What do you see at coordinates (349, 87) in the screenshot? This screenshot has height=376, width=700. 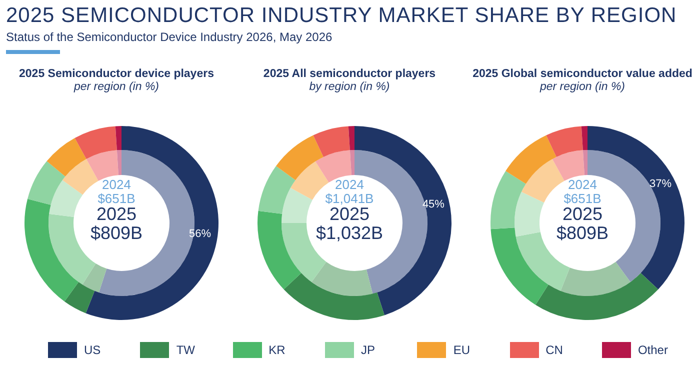 I see `chart-subtitle: by region (in %)` at bounding box center [349, 87].